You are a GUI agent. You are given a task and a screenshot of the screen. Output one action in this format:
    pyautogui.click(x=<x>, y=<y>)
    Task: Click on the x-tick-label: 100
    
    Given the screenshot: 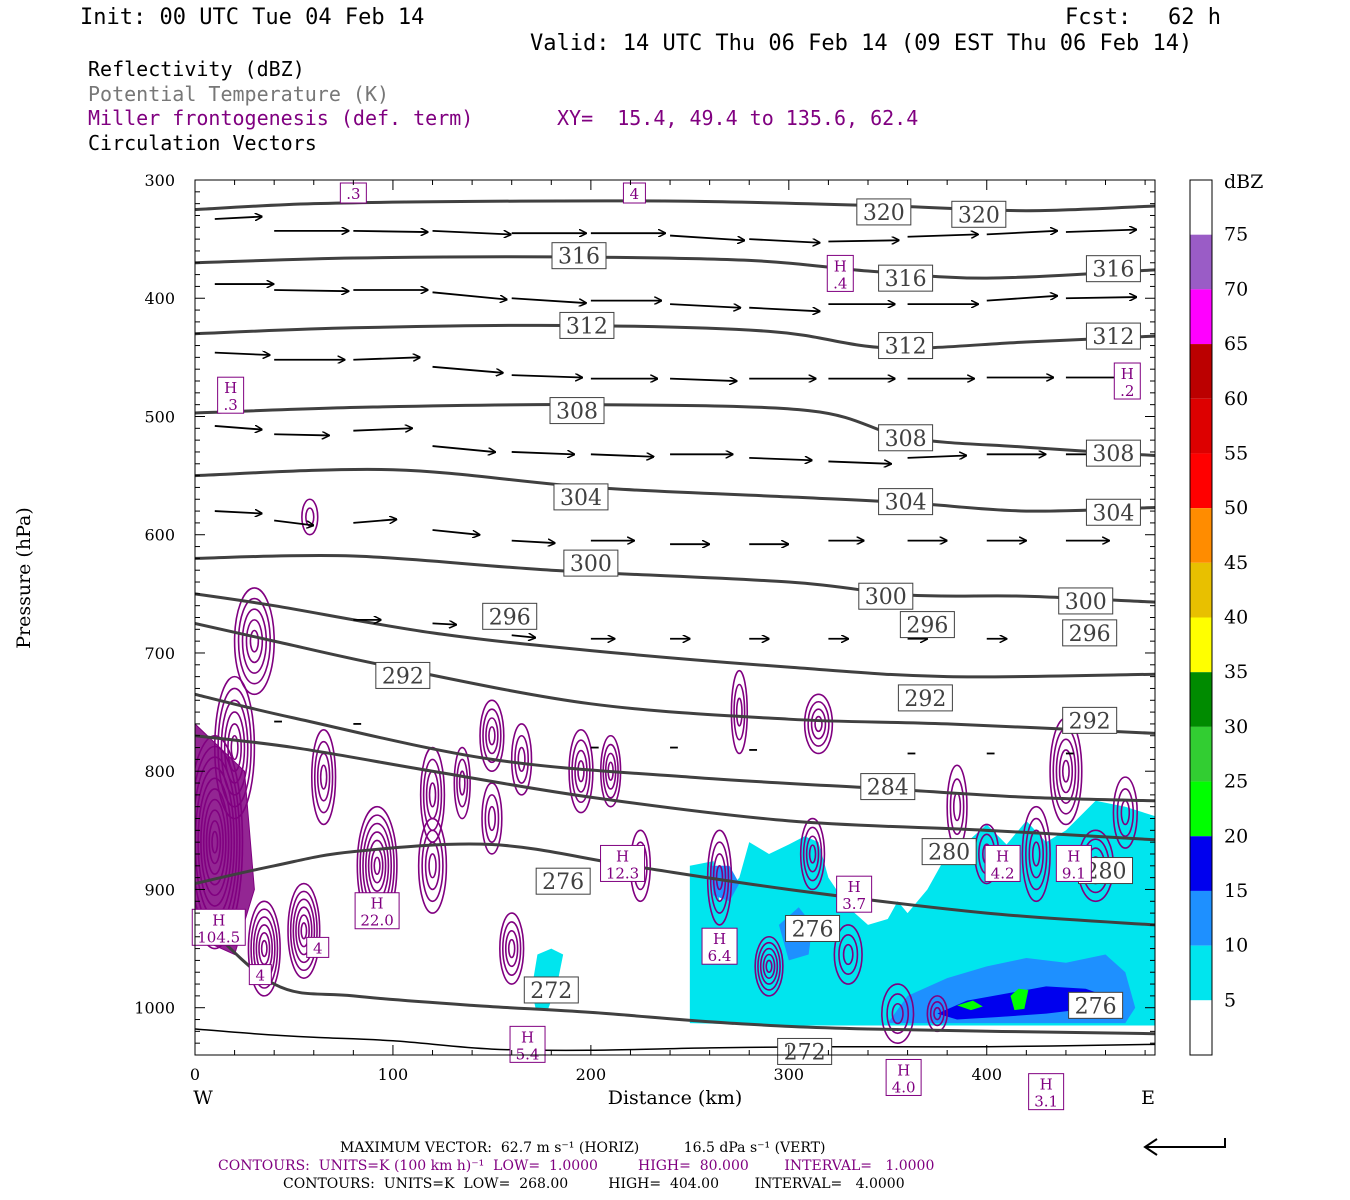 What is the action you would take?
    pyautogui.click(x=393, y=1074)
    